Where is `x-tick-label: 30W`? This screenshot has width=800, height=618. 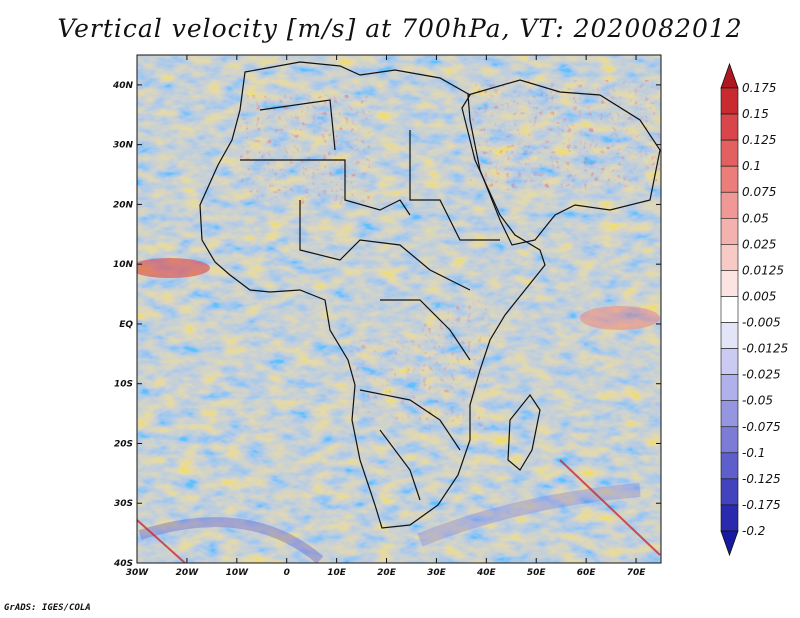 x-tick-label: 30W is located at coordinates (138, 573).